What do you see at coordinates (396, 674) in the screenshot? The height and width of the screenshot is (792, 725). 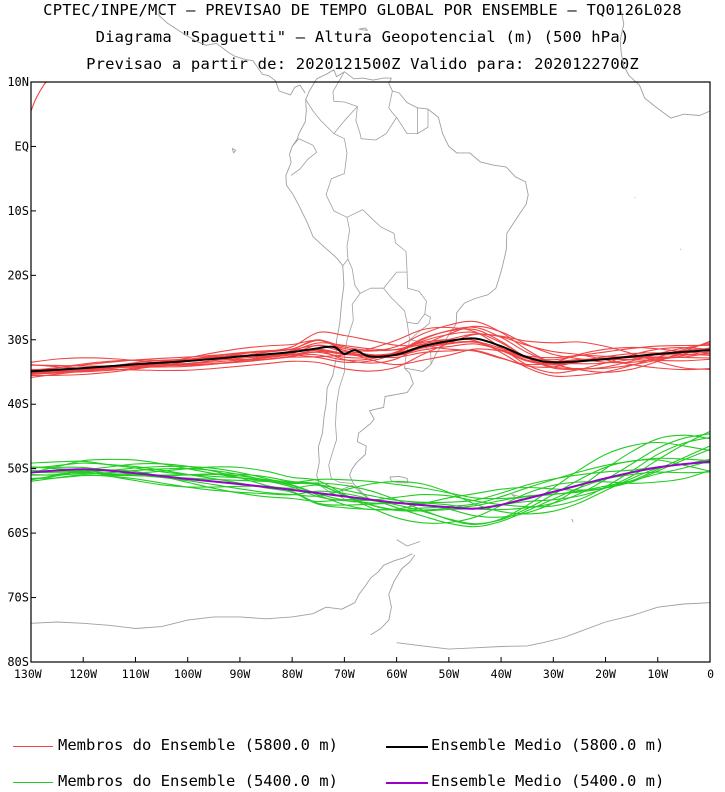 I see `lon-label: 60W` at bounding box center [396, 674].